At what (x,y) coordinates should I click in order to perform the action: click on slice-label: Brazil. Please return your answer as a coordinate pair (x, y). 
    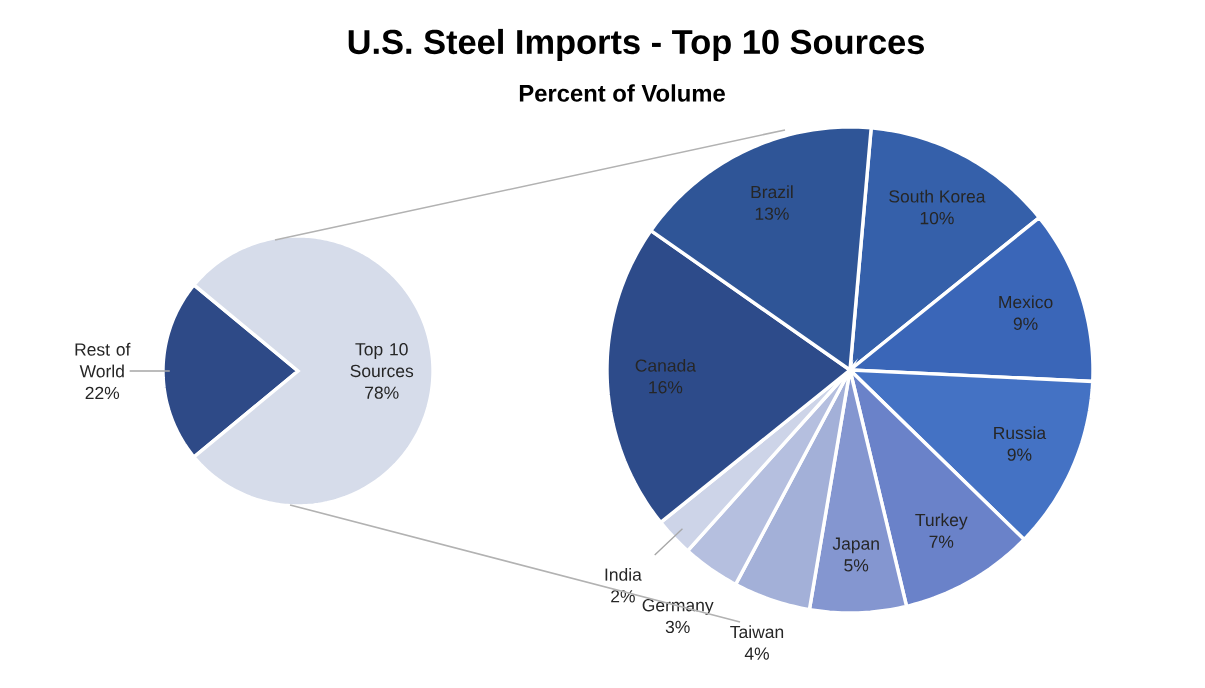
    Looking at the image, I should click on (772, 192).